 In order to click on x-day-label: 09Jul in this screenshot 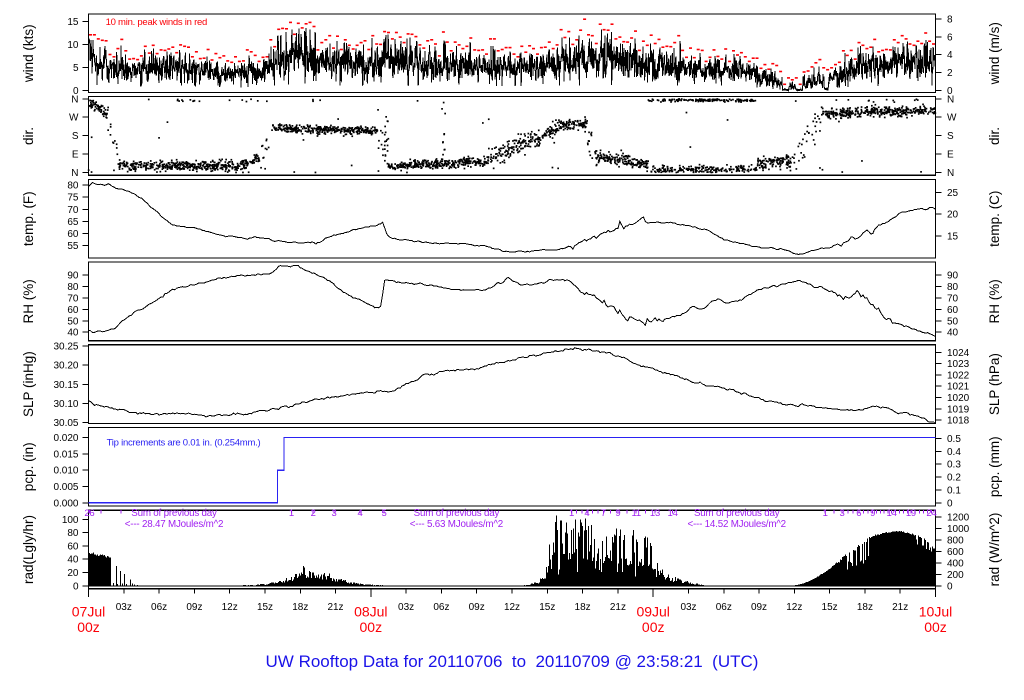, I will do `click(652, 611)`.